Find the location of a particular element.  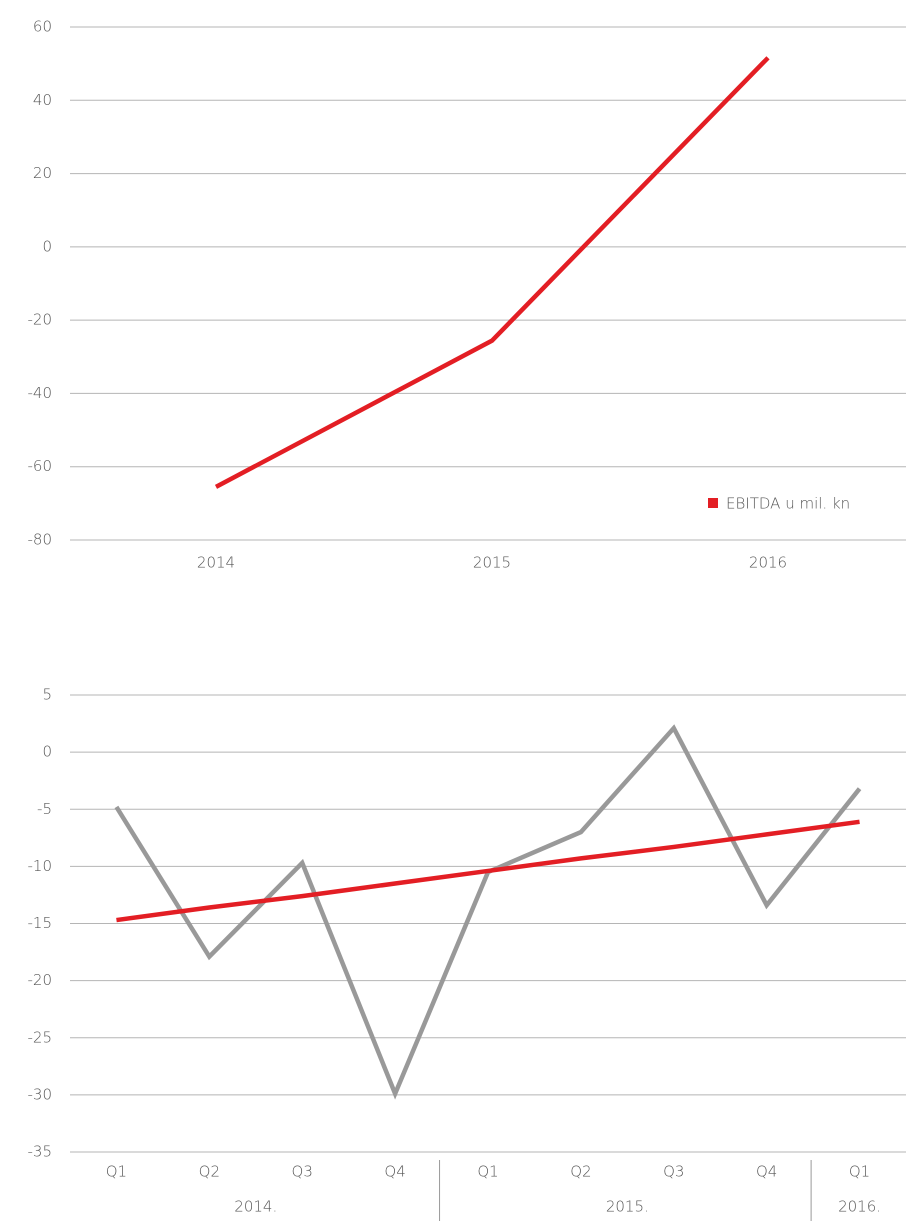

y-tick-label: -5 is located at coordinates (44, 809).